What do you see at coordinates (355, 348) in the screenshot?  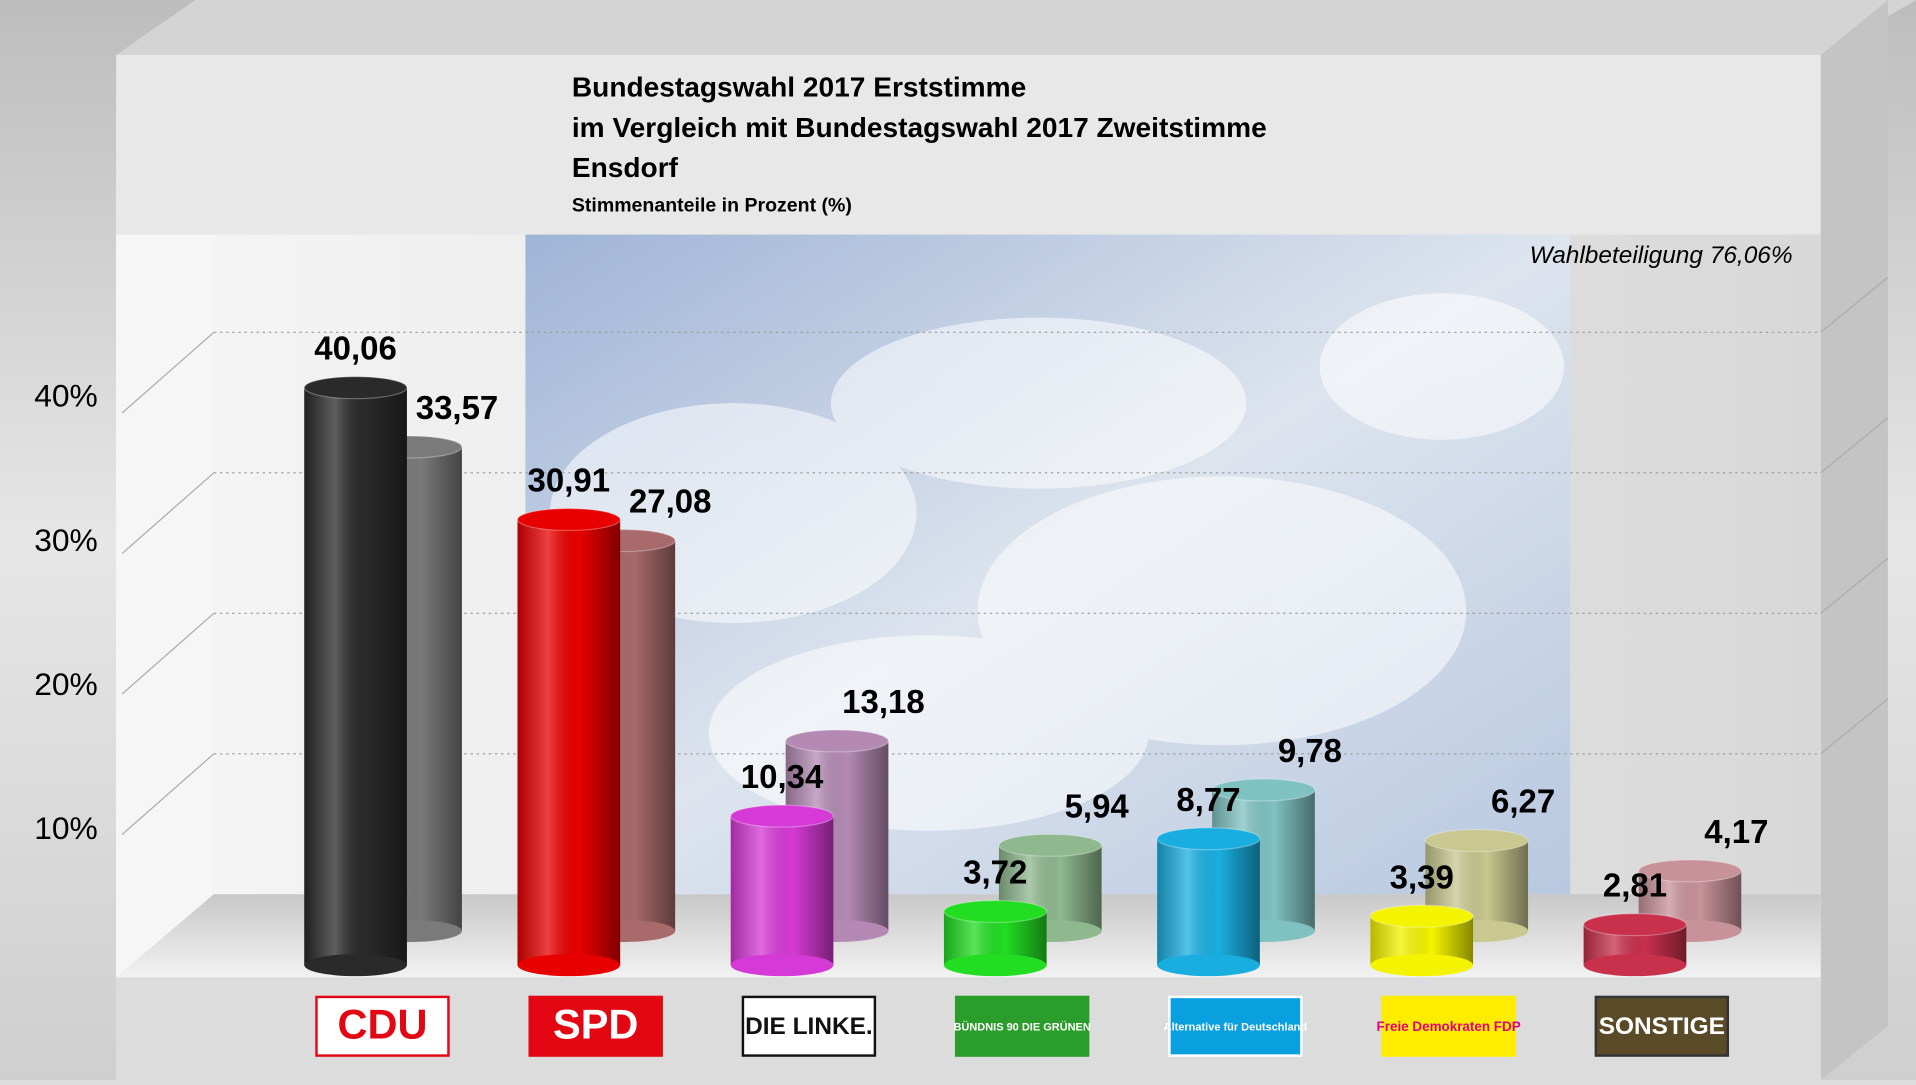 I see `value-label: 40,06` at bounding box center [355, 348].